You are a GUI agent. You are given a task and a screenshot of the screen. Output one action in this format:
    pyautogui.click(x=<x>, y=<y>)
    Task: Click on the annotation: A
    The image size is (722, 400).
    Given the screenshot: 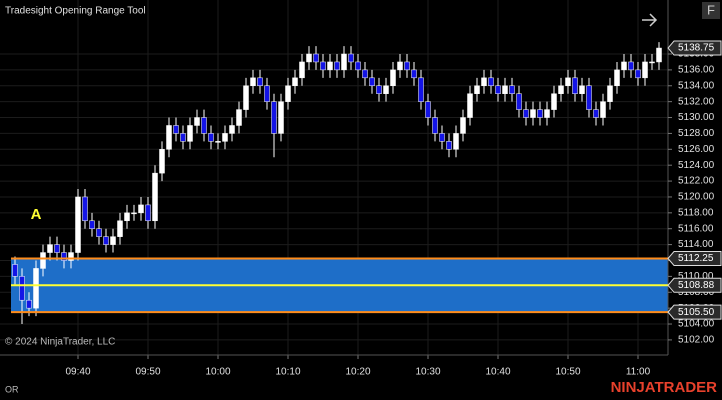 What is the action you would take?
    pyautogui.click(x=36, y=214)
    